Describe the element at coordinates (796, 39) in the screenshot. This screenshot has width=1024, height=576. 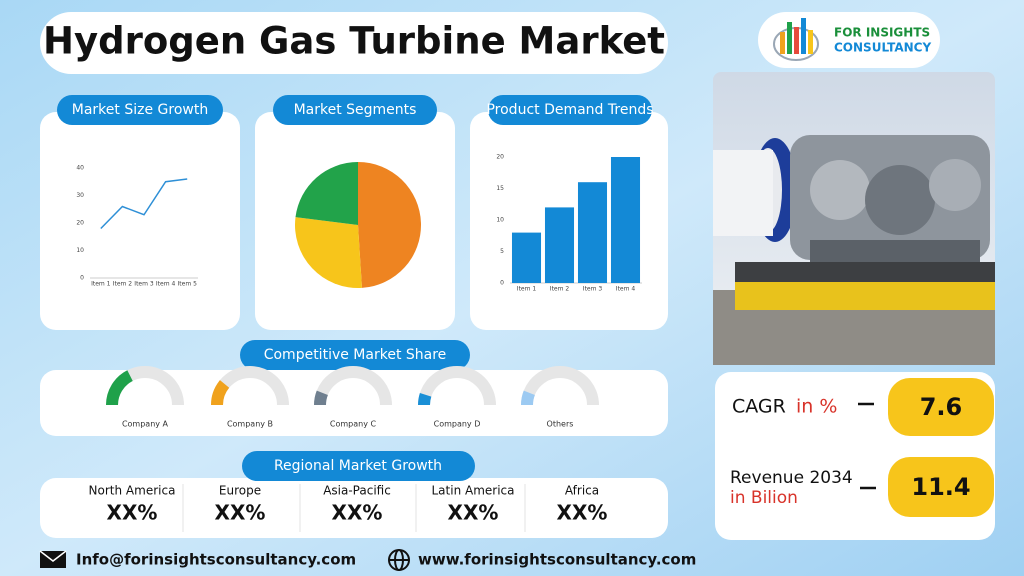
I see `logo-icon` at that location.